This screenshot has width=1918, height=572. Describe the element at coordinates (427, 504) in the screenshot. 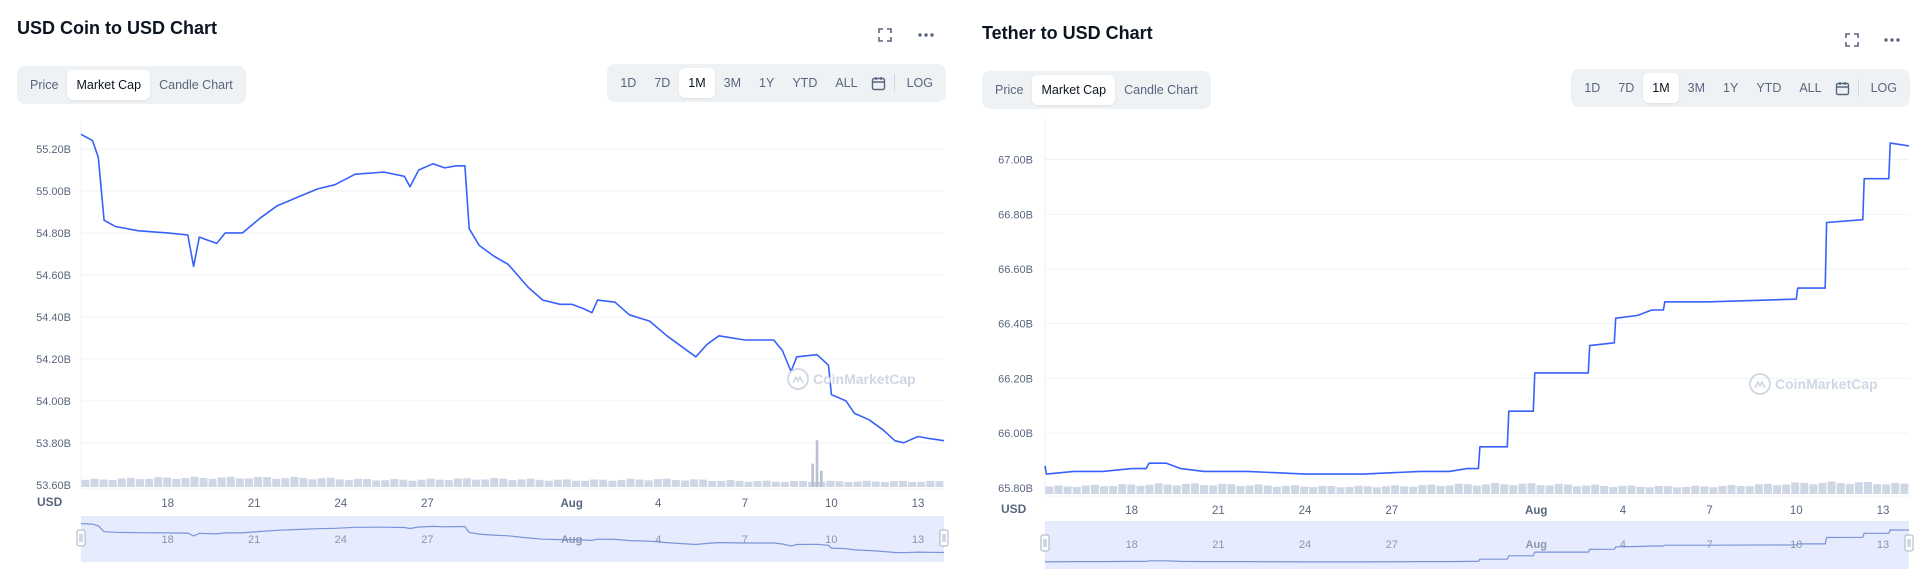

I see `x-tick-label: 27` at that location.